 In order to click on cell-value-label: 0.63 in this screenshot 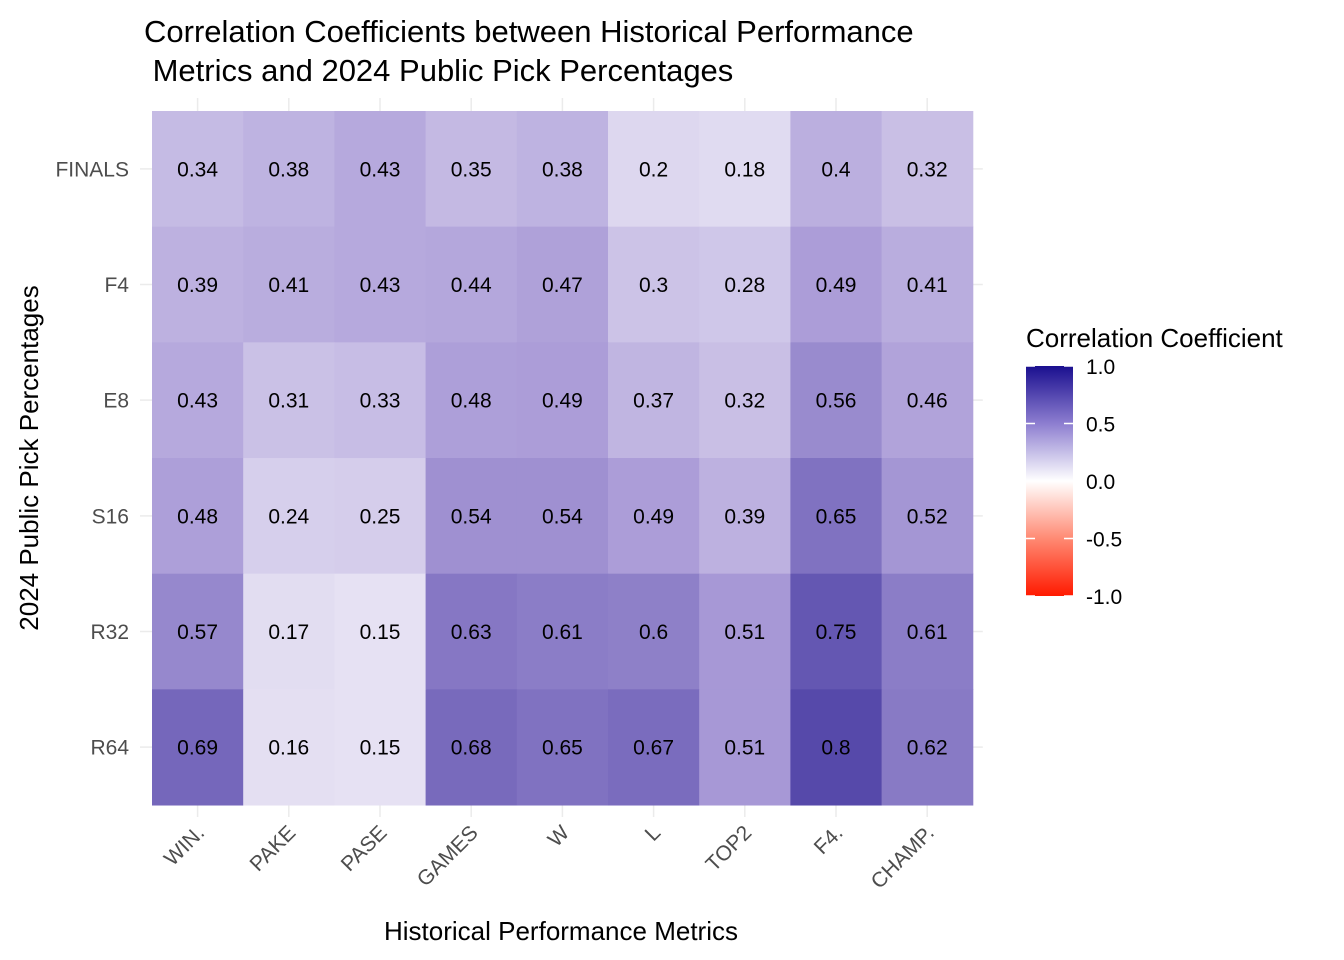, I will do `click(471, 632)`.